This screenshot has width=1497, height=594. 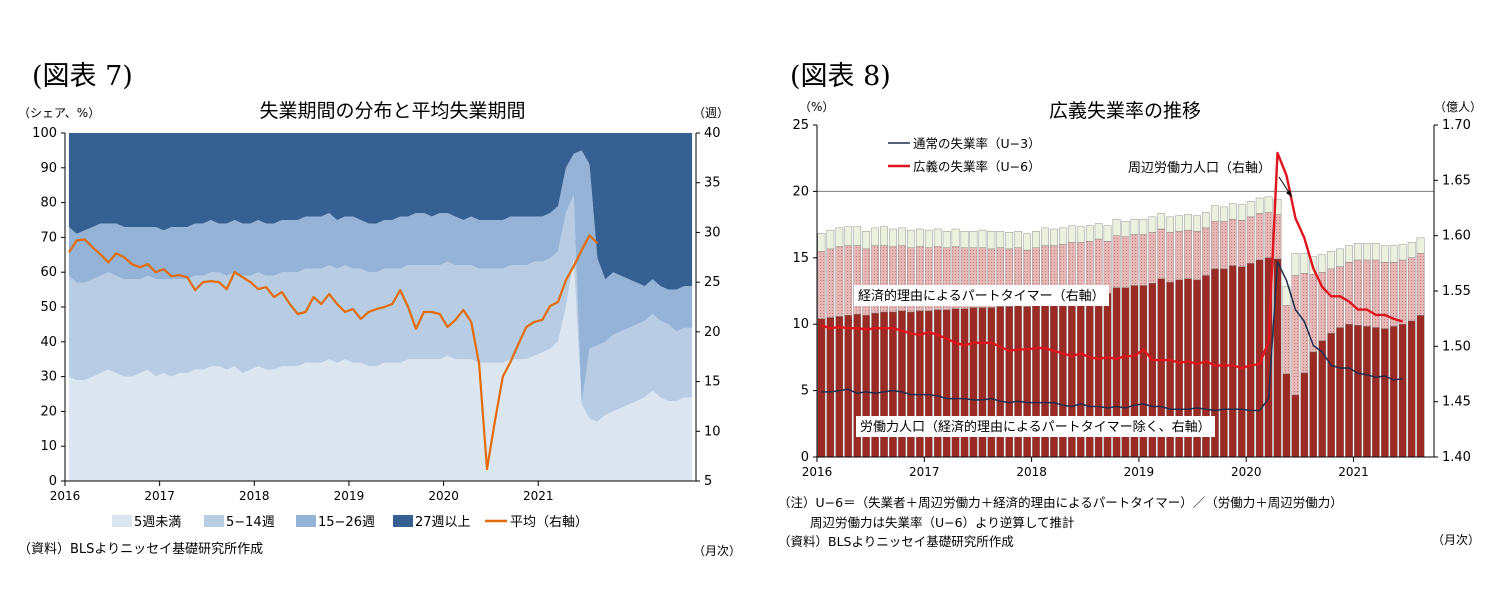 I want to click on figure7-source: （資料）BLSよりニッセイ基礎研究所作成, so click(x=141, y=549).